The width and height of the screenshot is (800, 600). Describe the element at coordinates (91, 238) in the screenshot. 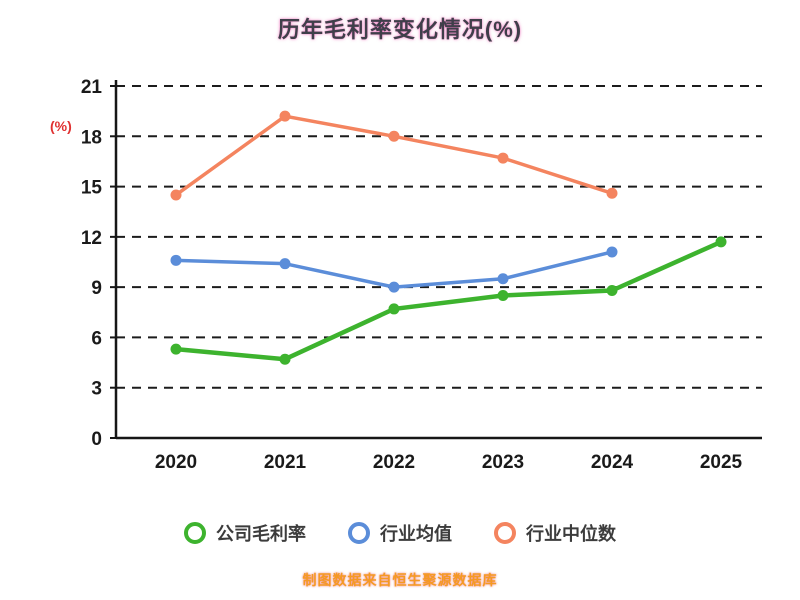

I see `y-tick-label: 12` at that location.